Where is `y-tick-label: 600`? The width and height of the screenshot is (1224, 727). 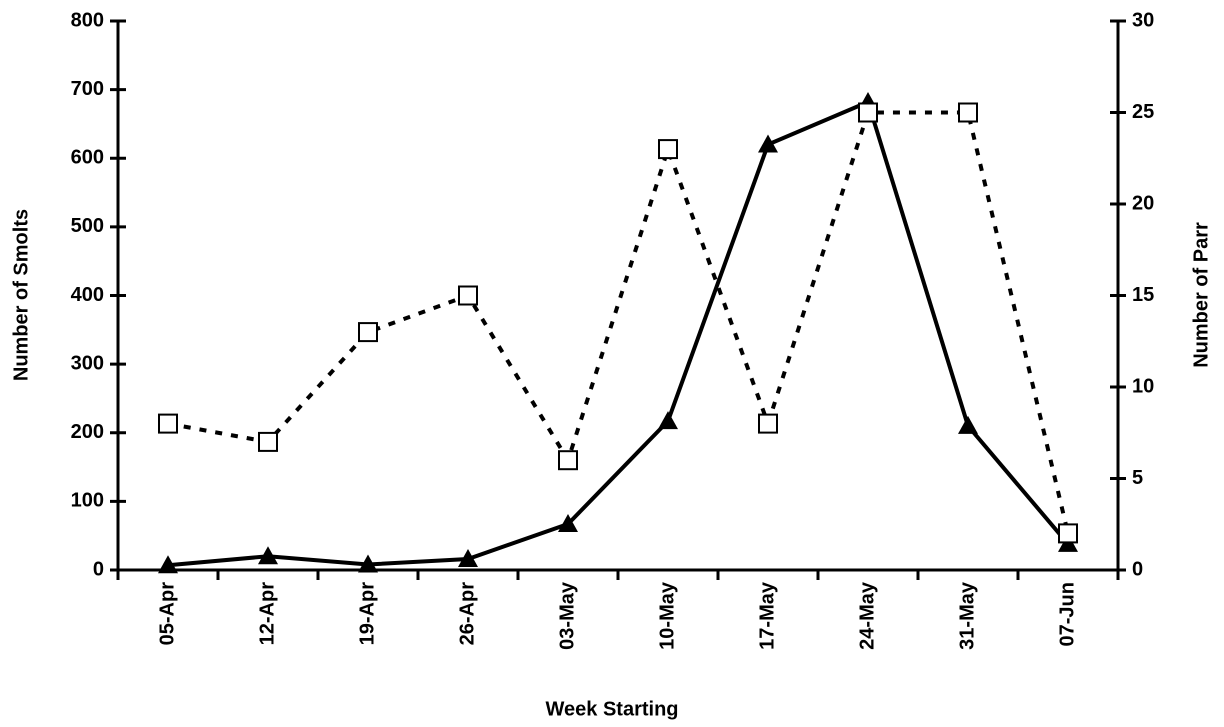
y-tick-label: 600 is located at coordinates (87, 158).